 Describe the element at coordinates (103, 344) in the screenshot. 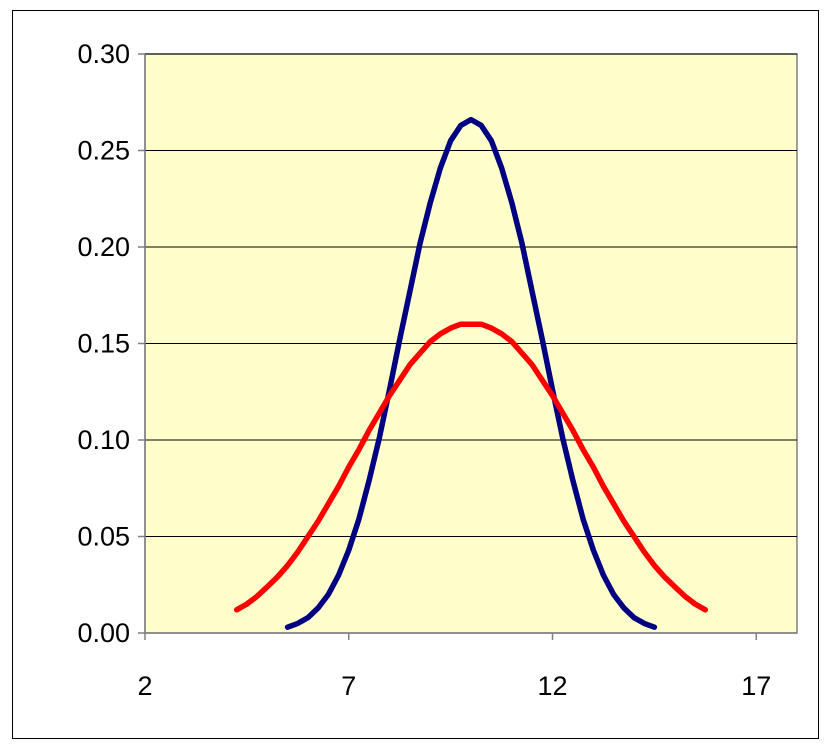

I see `y-tick-label-3: 0.15` at that location.